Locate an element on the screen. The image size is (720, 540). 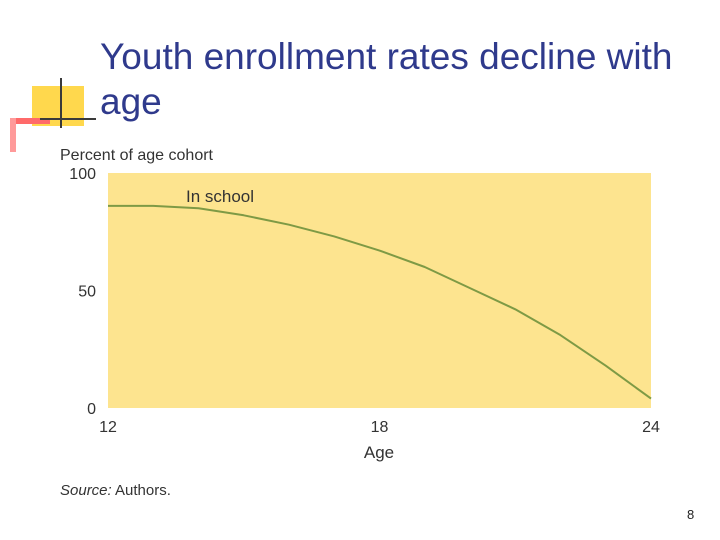
source-text: Authors. is located at coordinates (141, 490).